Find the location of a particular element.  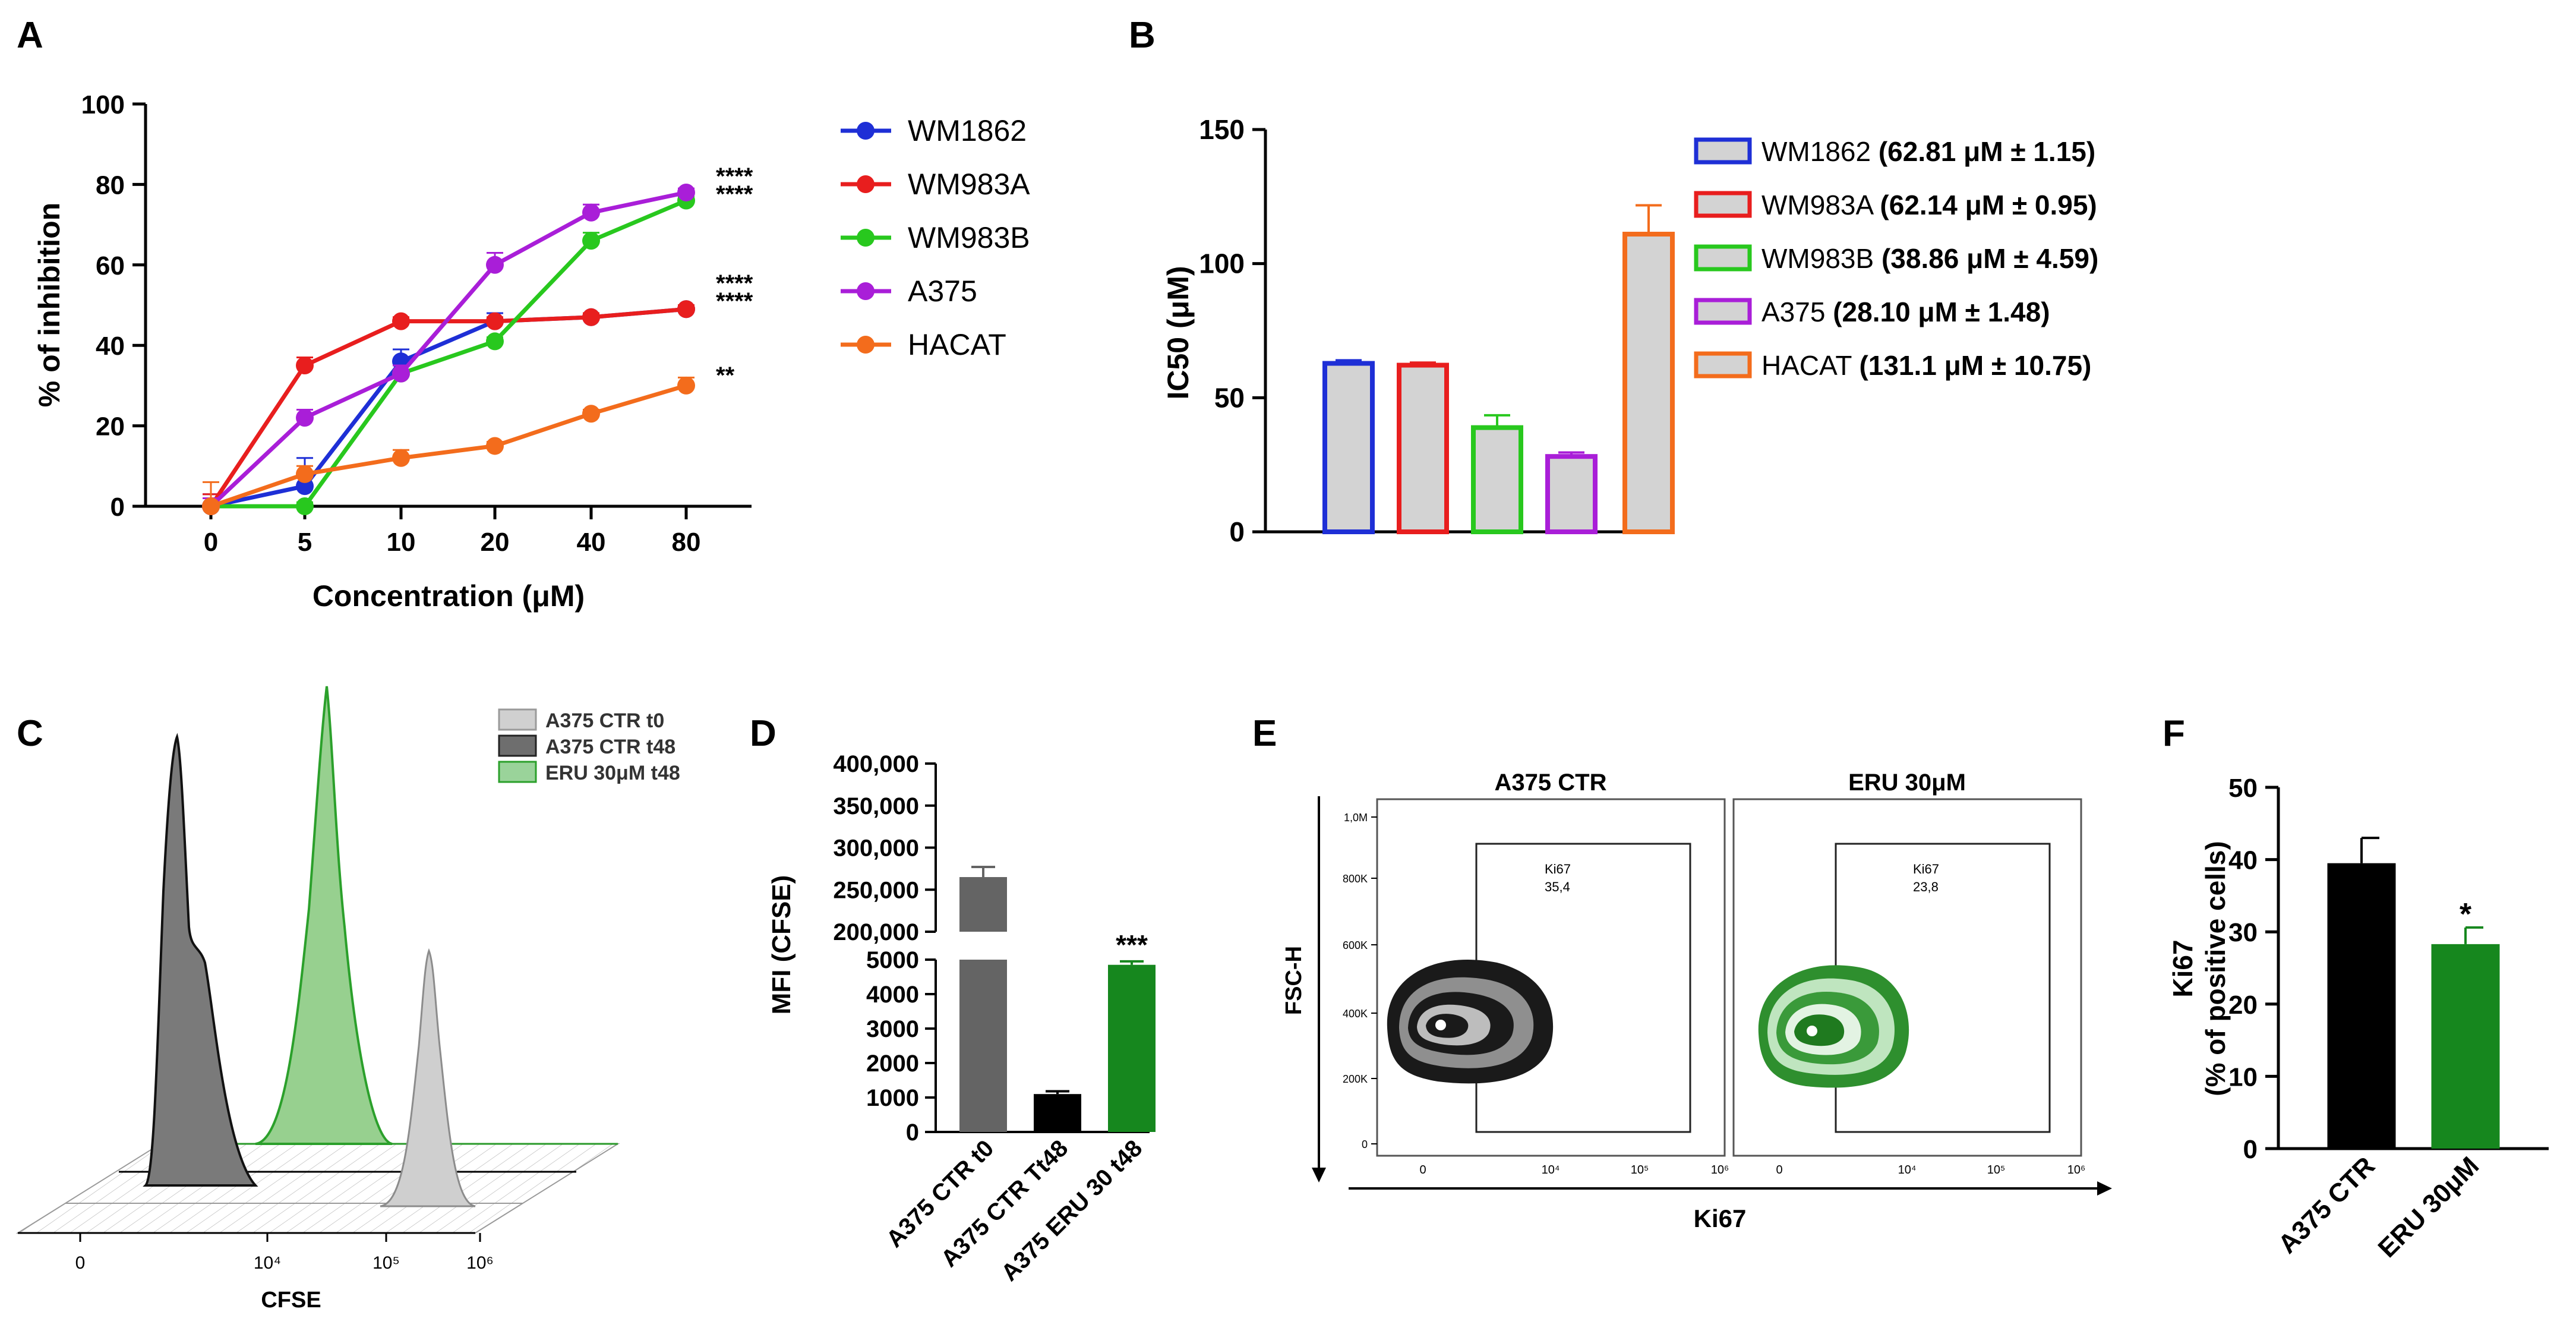

b-bar-wm983a is located at coordinates (1423, 447).